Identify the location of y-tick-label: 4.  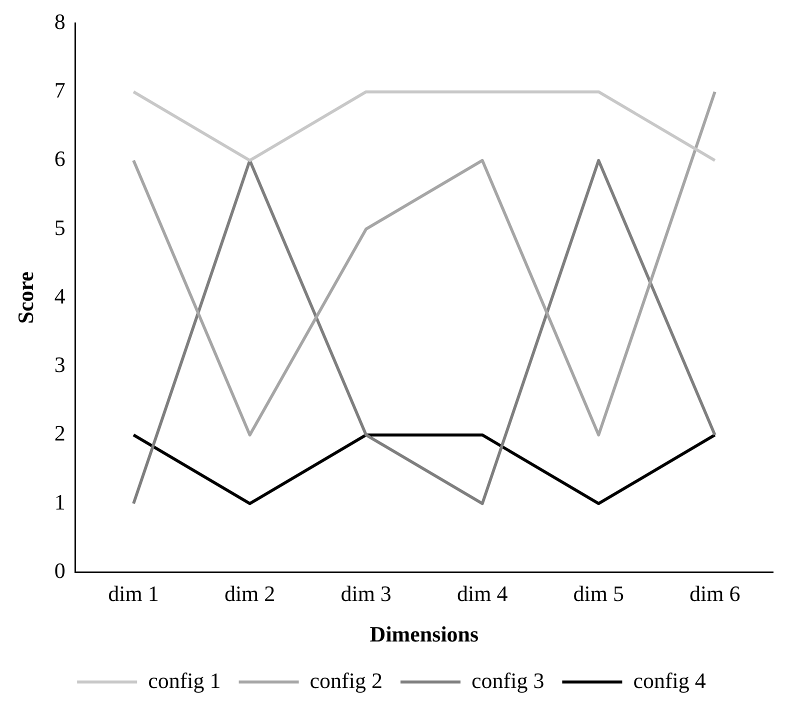
(60, 295).